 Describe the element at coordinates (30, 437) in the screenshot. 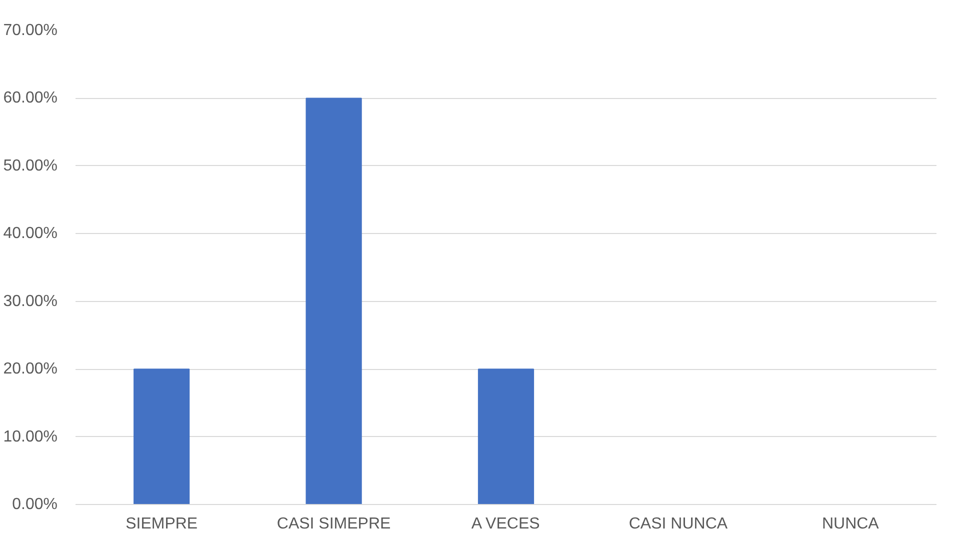

I see `y-tick-label: 10.00%` at that location.